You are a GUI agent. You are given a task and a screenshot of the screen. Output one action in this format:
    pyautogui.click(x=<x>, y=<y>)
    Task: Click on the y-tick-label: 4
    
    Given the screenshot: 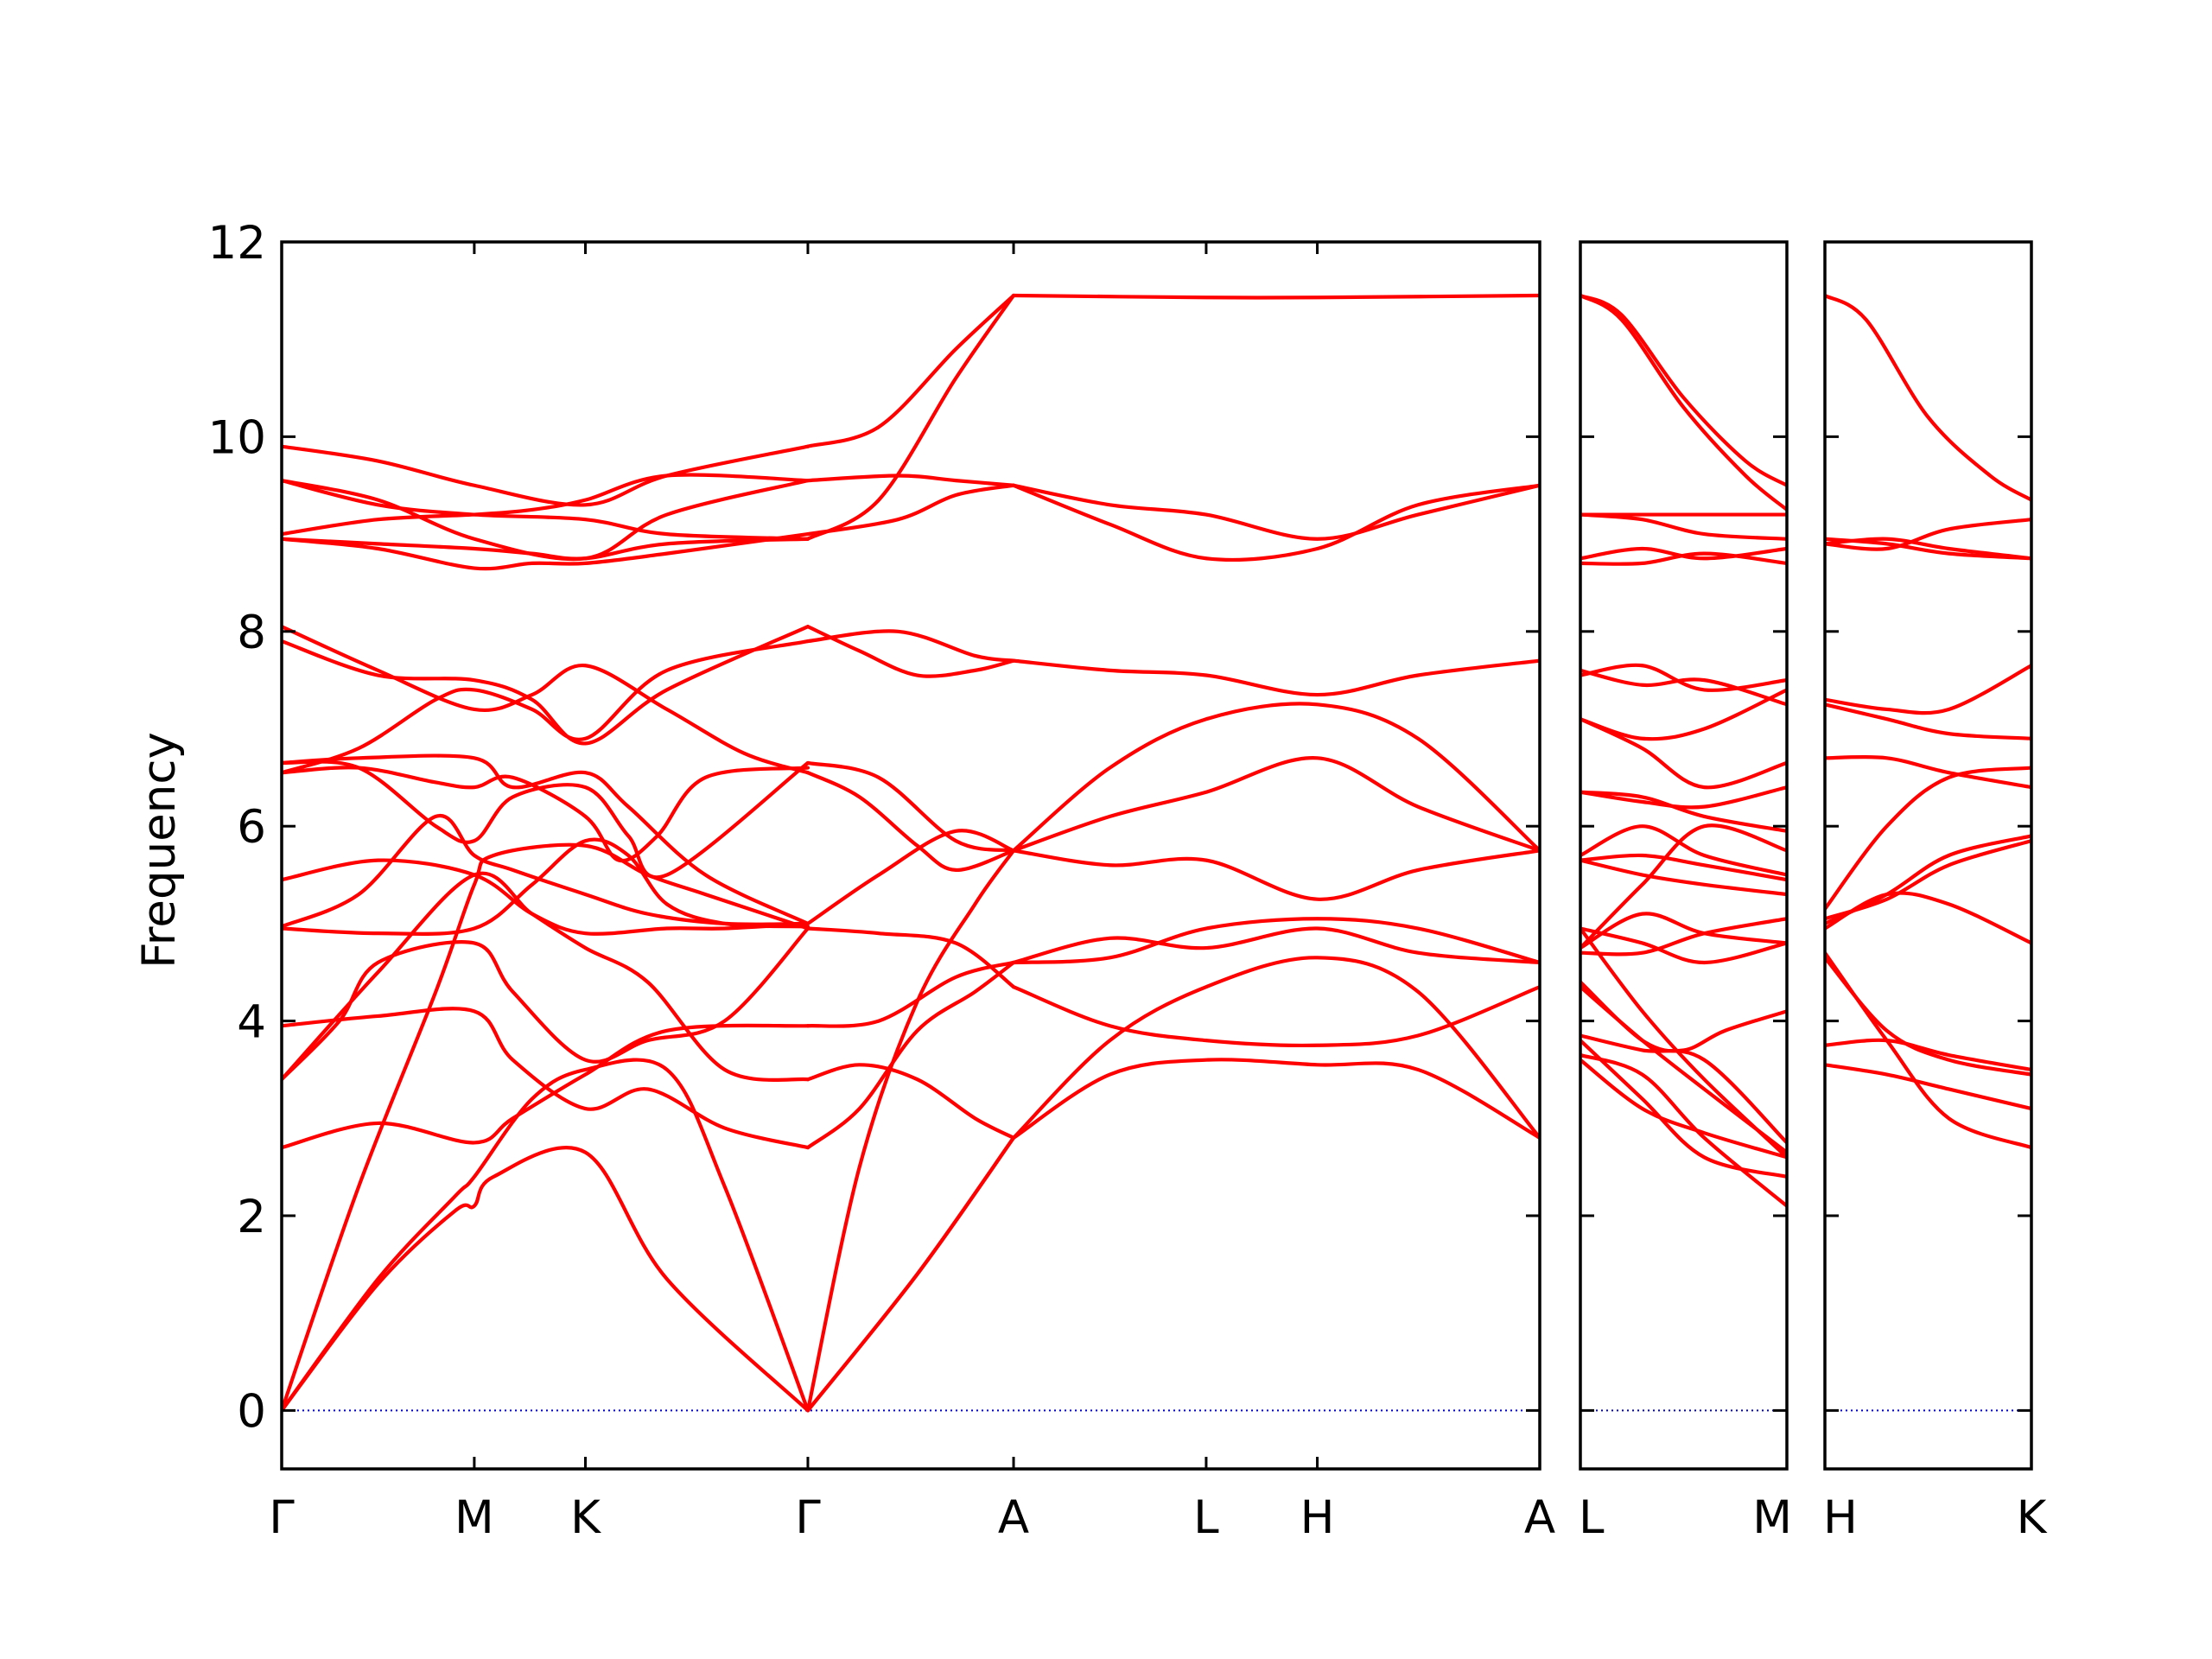 What is the action you would take?
    pyautogui.click(x=251, y=1022)
    